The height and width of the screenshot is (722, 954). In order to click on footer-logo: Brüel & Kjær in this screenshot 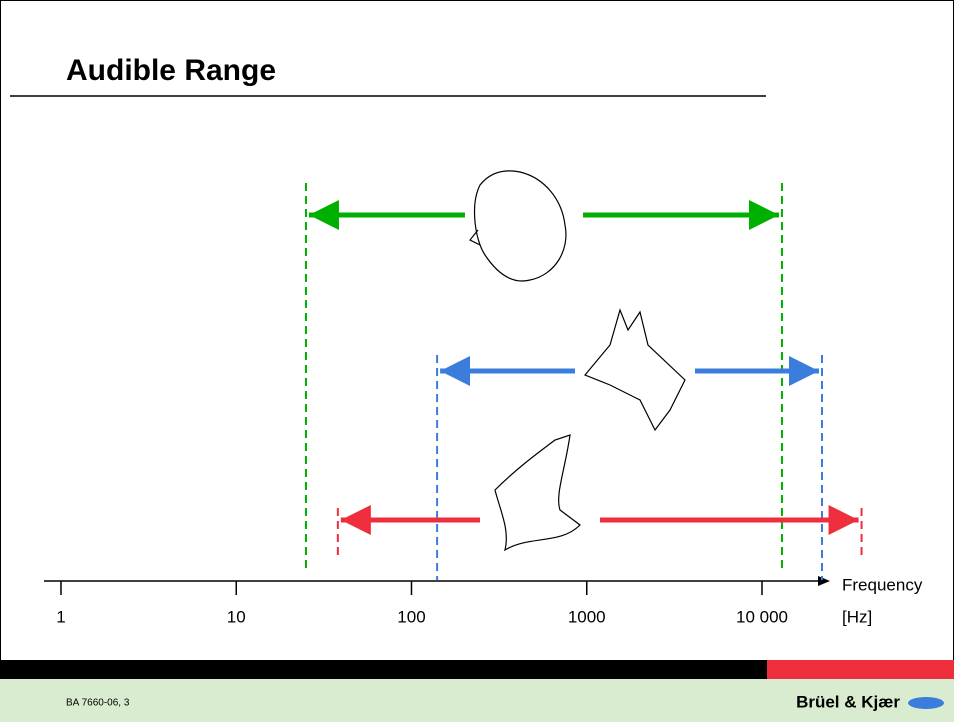, I will do `click(848, 701)`.